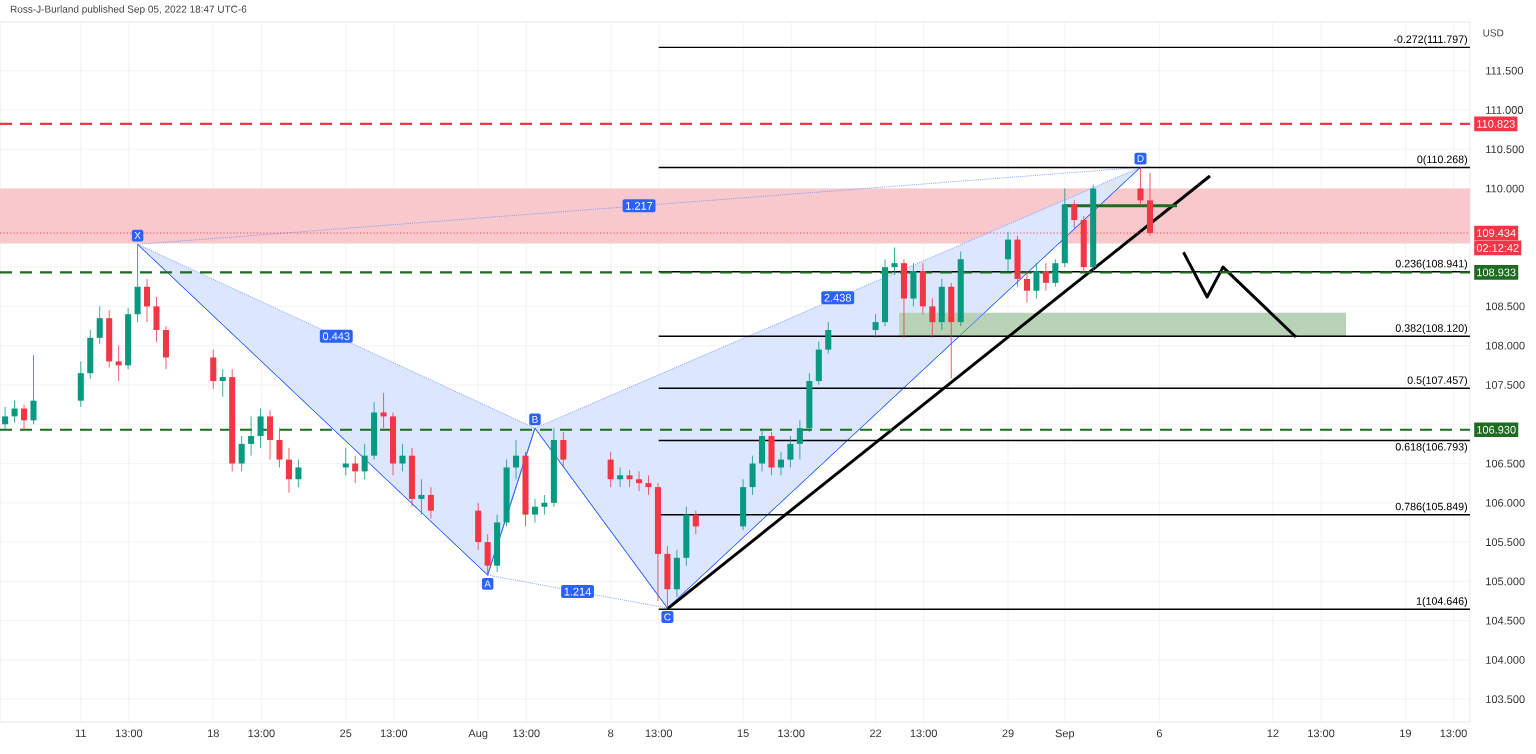 This screenshot has height=754, width=1536. What do you see at coordinates (1140, 159) in the screenshot?
I see `annotation: D` at bounding box center [1140, 159].